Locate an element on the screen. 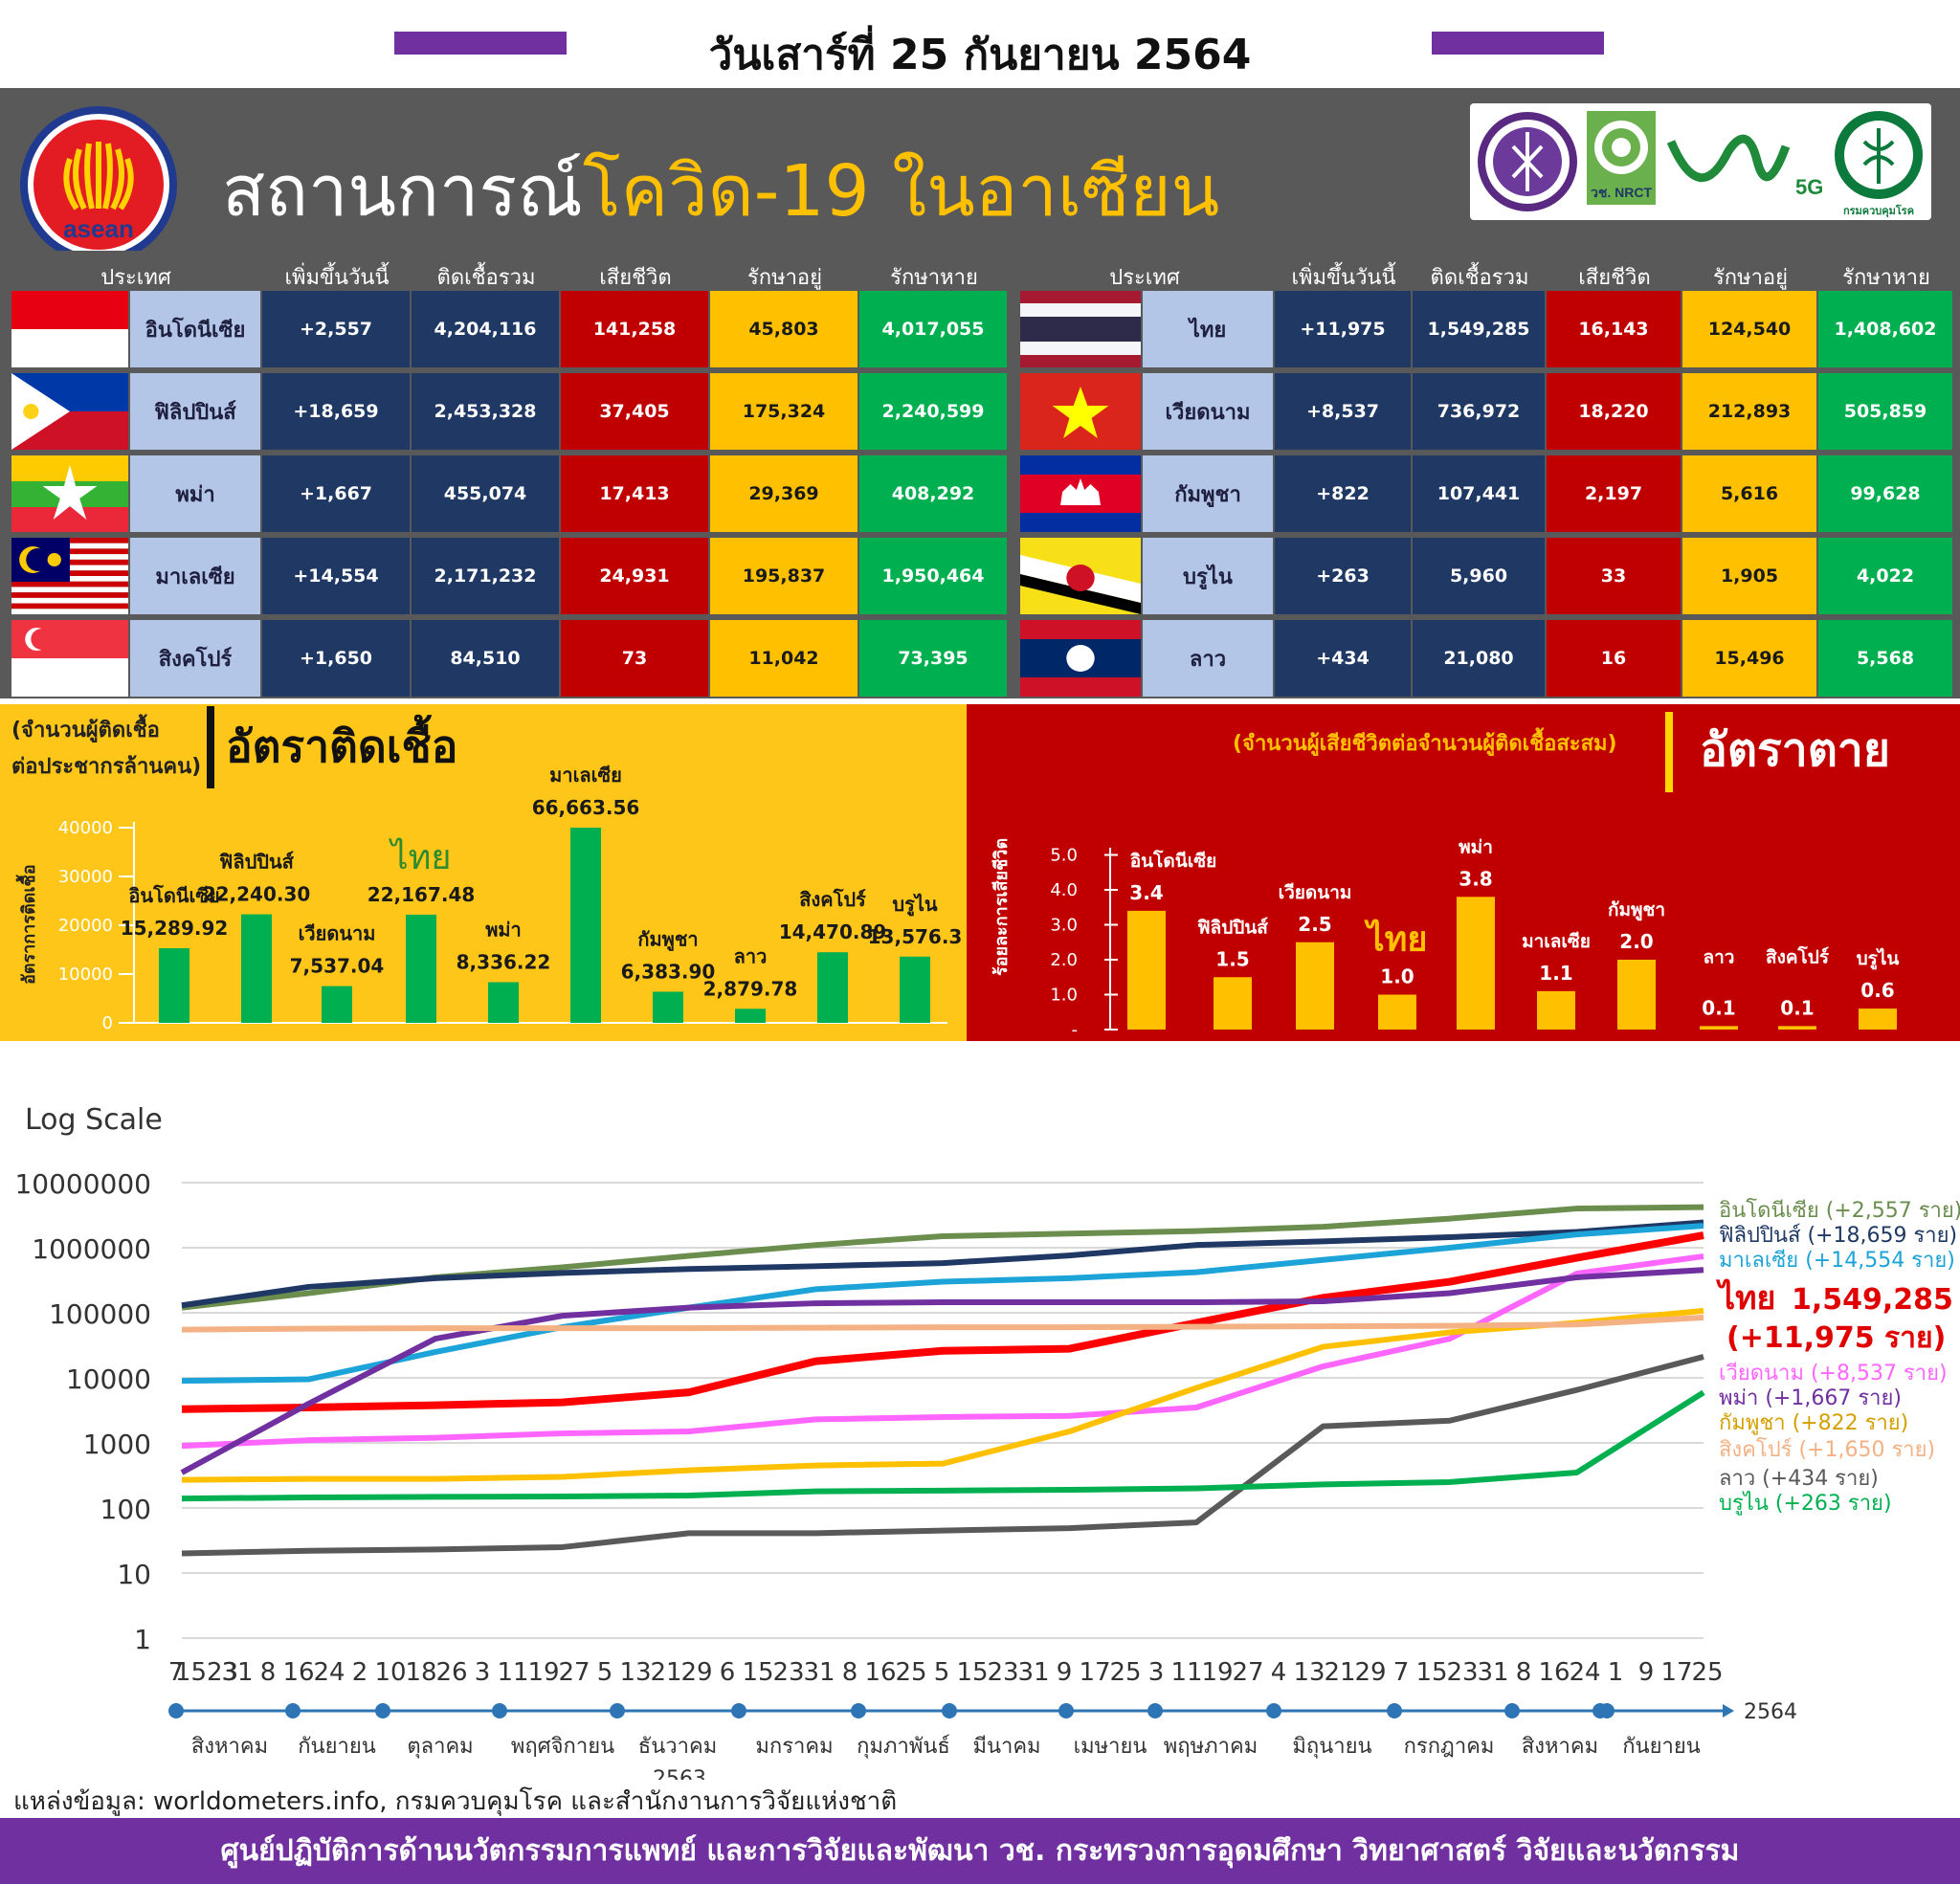 The image size is (1960, 1884). inf-value-label: 8,336.22 is located at coordinates (504, 961).